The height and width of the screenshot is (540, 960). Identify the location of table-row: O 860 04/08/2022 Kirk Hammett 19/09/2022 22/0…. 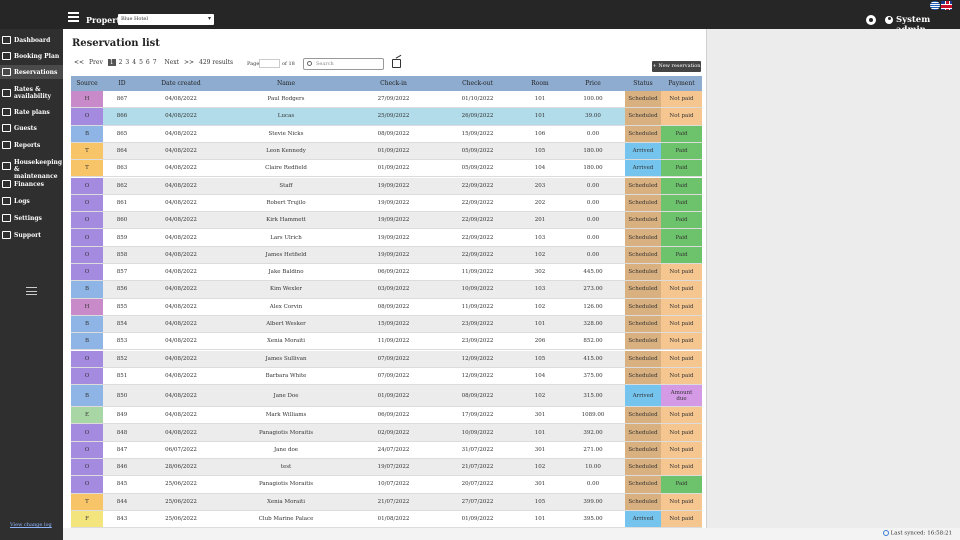
(386, 221).